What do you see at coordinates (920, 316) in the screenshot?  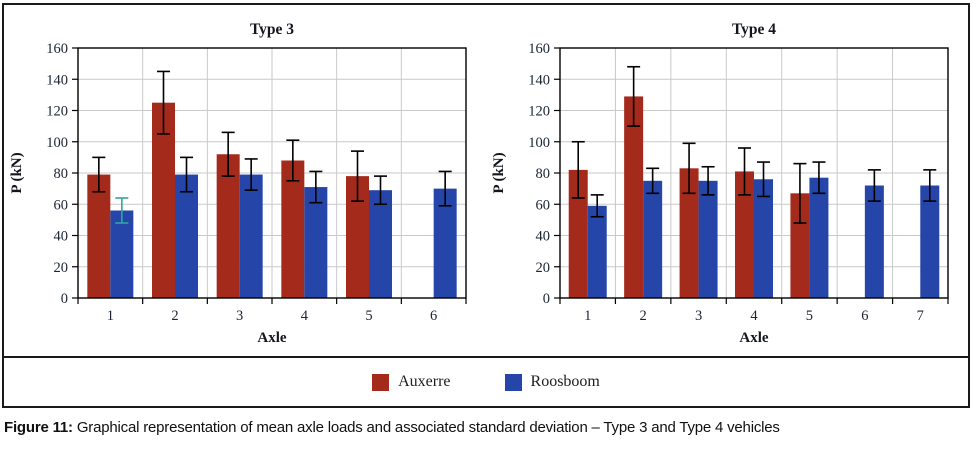 I see `x-tick-label: 7` at bounding box center [920, 316].